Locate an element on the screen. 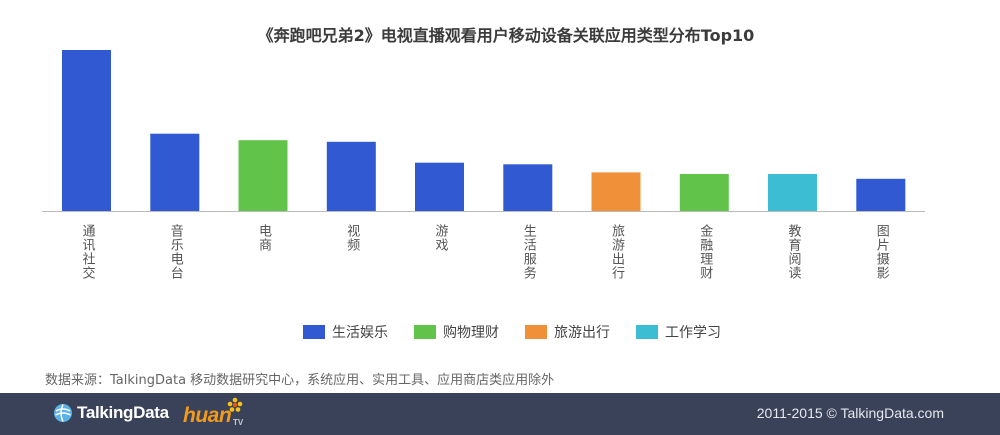 The width and height of the screenshot is (1000, 435). copyright-text: 2011-2015 © TalkingData.com is located at coordinates (850, 413).